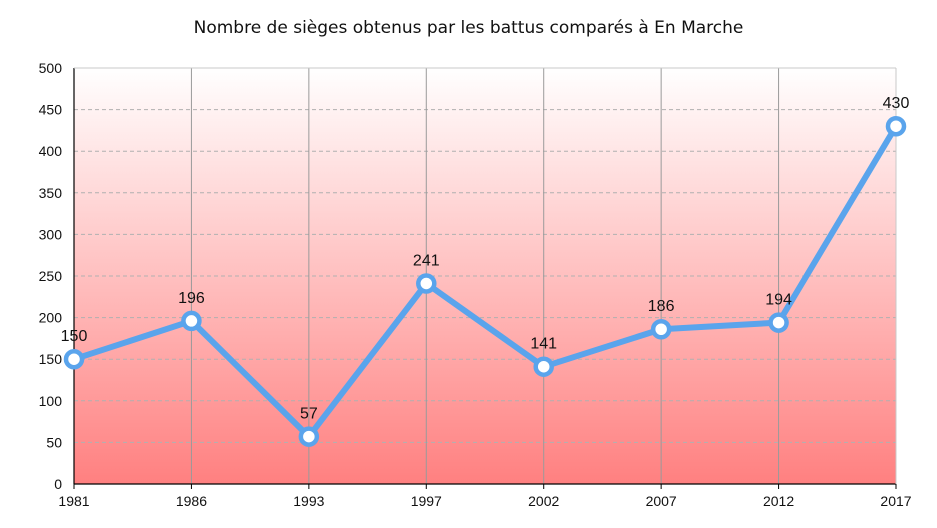  What do you see at coordinates (778, 501) in the screenshot?
I see `x-tick-label: 2012` at bounding box center [778, 501].